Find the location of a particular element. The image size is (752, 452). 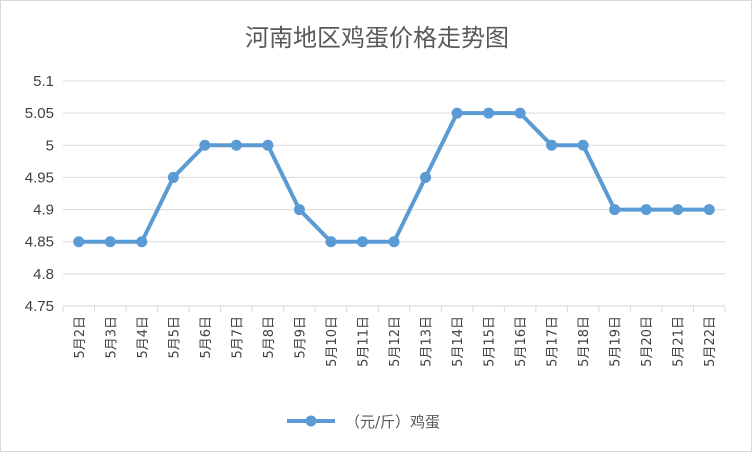

x-tick-label: 5月14日 is located at coordinates (458, 341).